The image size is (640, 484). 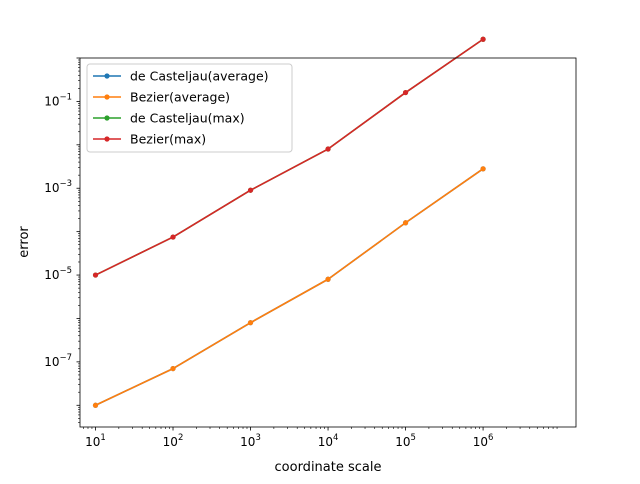 I want to click on legend-box, so click(x=189, y=108).